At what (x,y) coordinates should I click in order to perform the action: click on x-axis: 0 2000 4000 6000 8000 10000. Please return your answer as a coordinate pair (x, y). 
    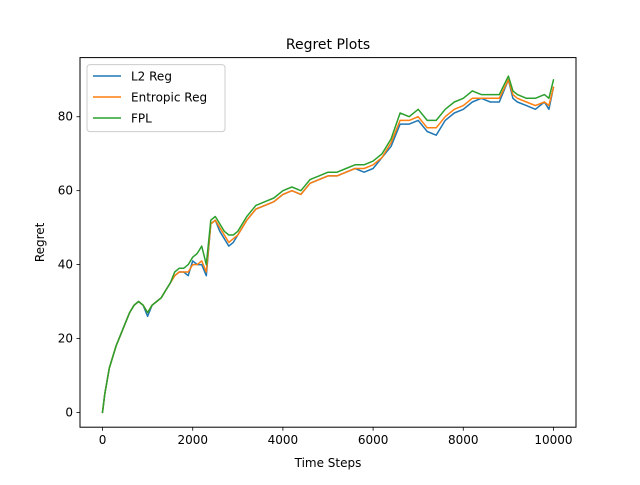
    Looking at the image, I should click on (336, 437).